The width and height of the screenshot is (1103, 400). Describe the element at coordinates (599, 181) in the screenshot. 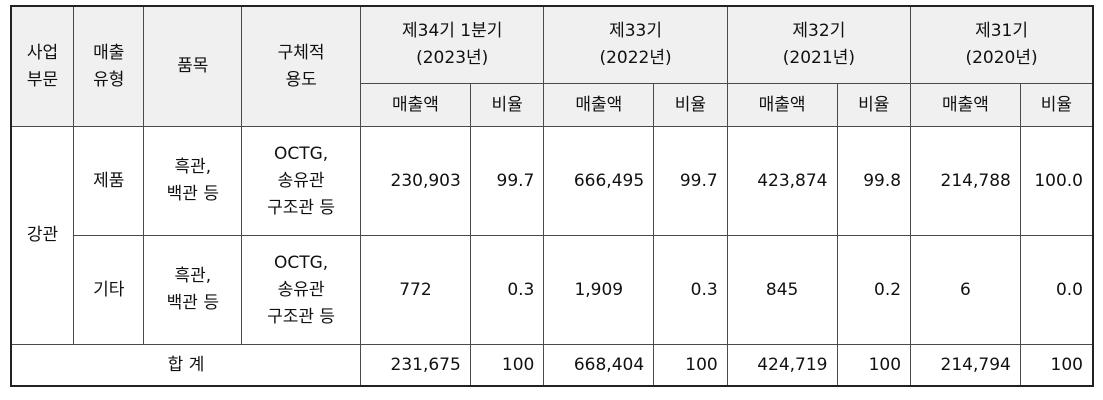

I see `amount-cell: 666,495` at that location.